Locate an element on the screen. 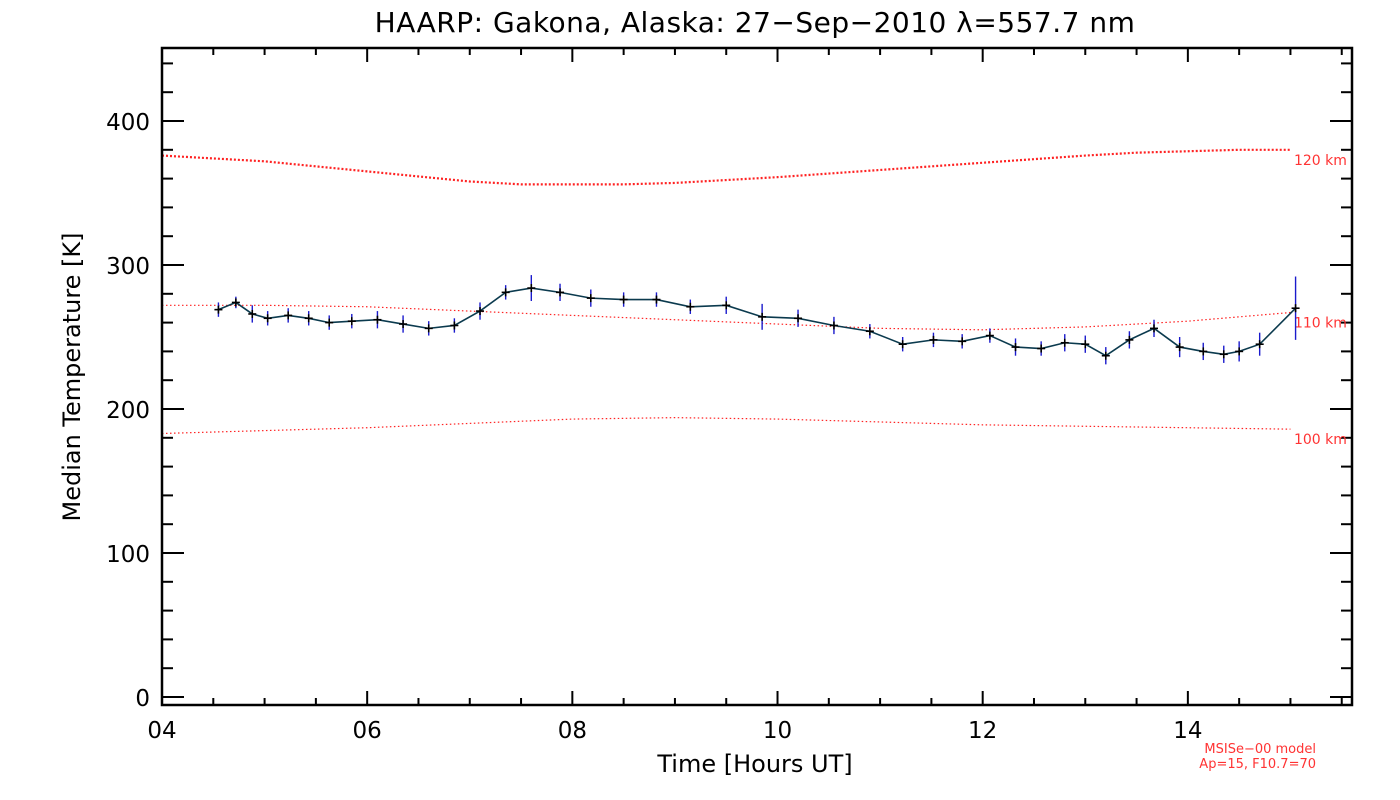 The height and width of the screenshot is (800, 1400). y-tick-label: 400 is located at coordinates (128, 123).